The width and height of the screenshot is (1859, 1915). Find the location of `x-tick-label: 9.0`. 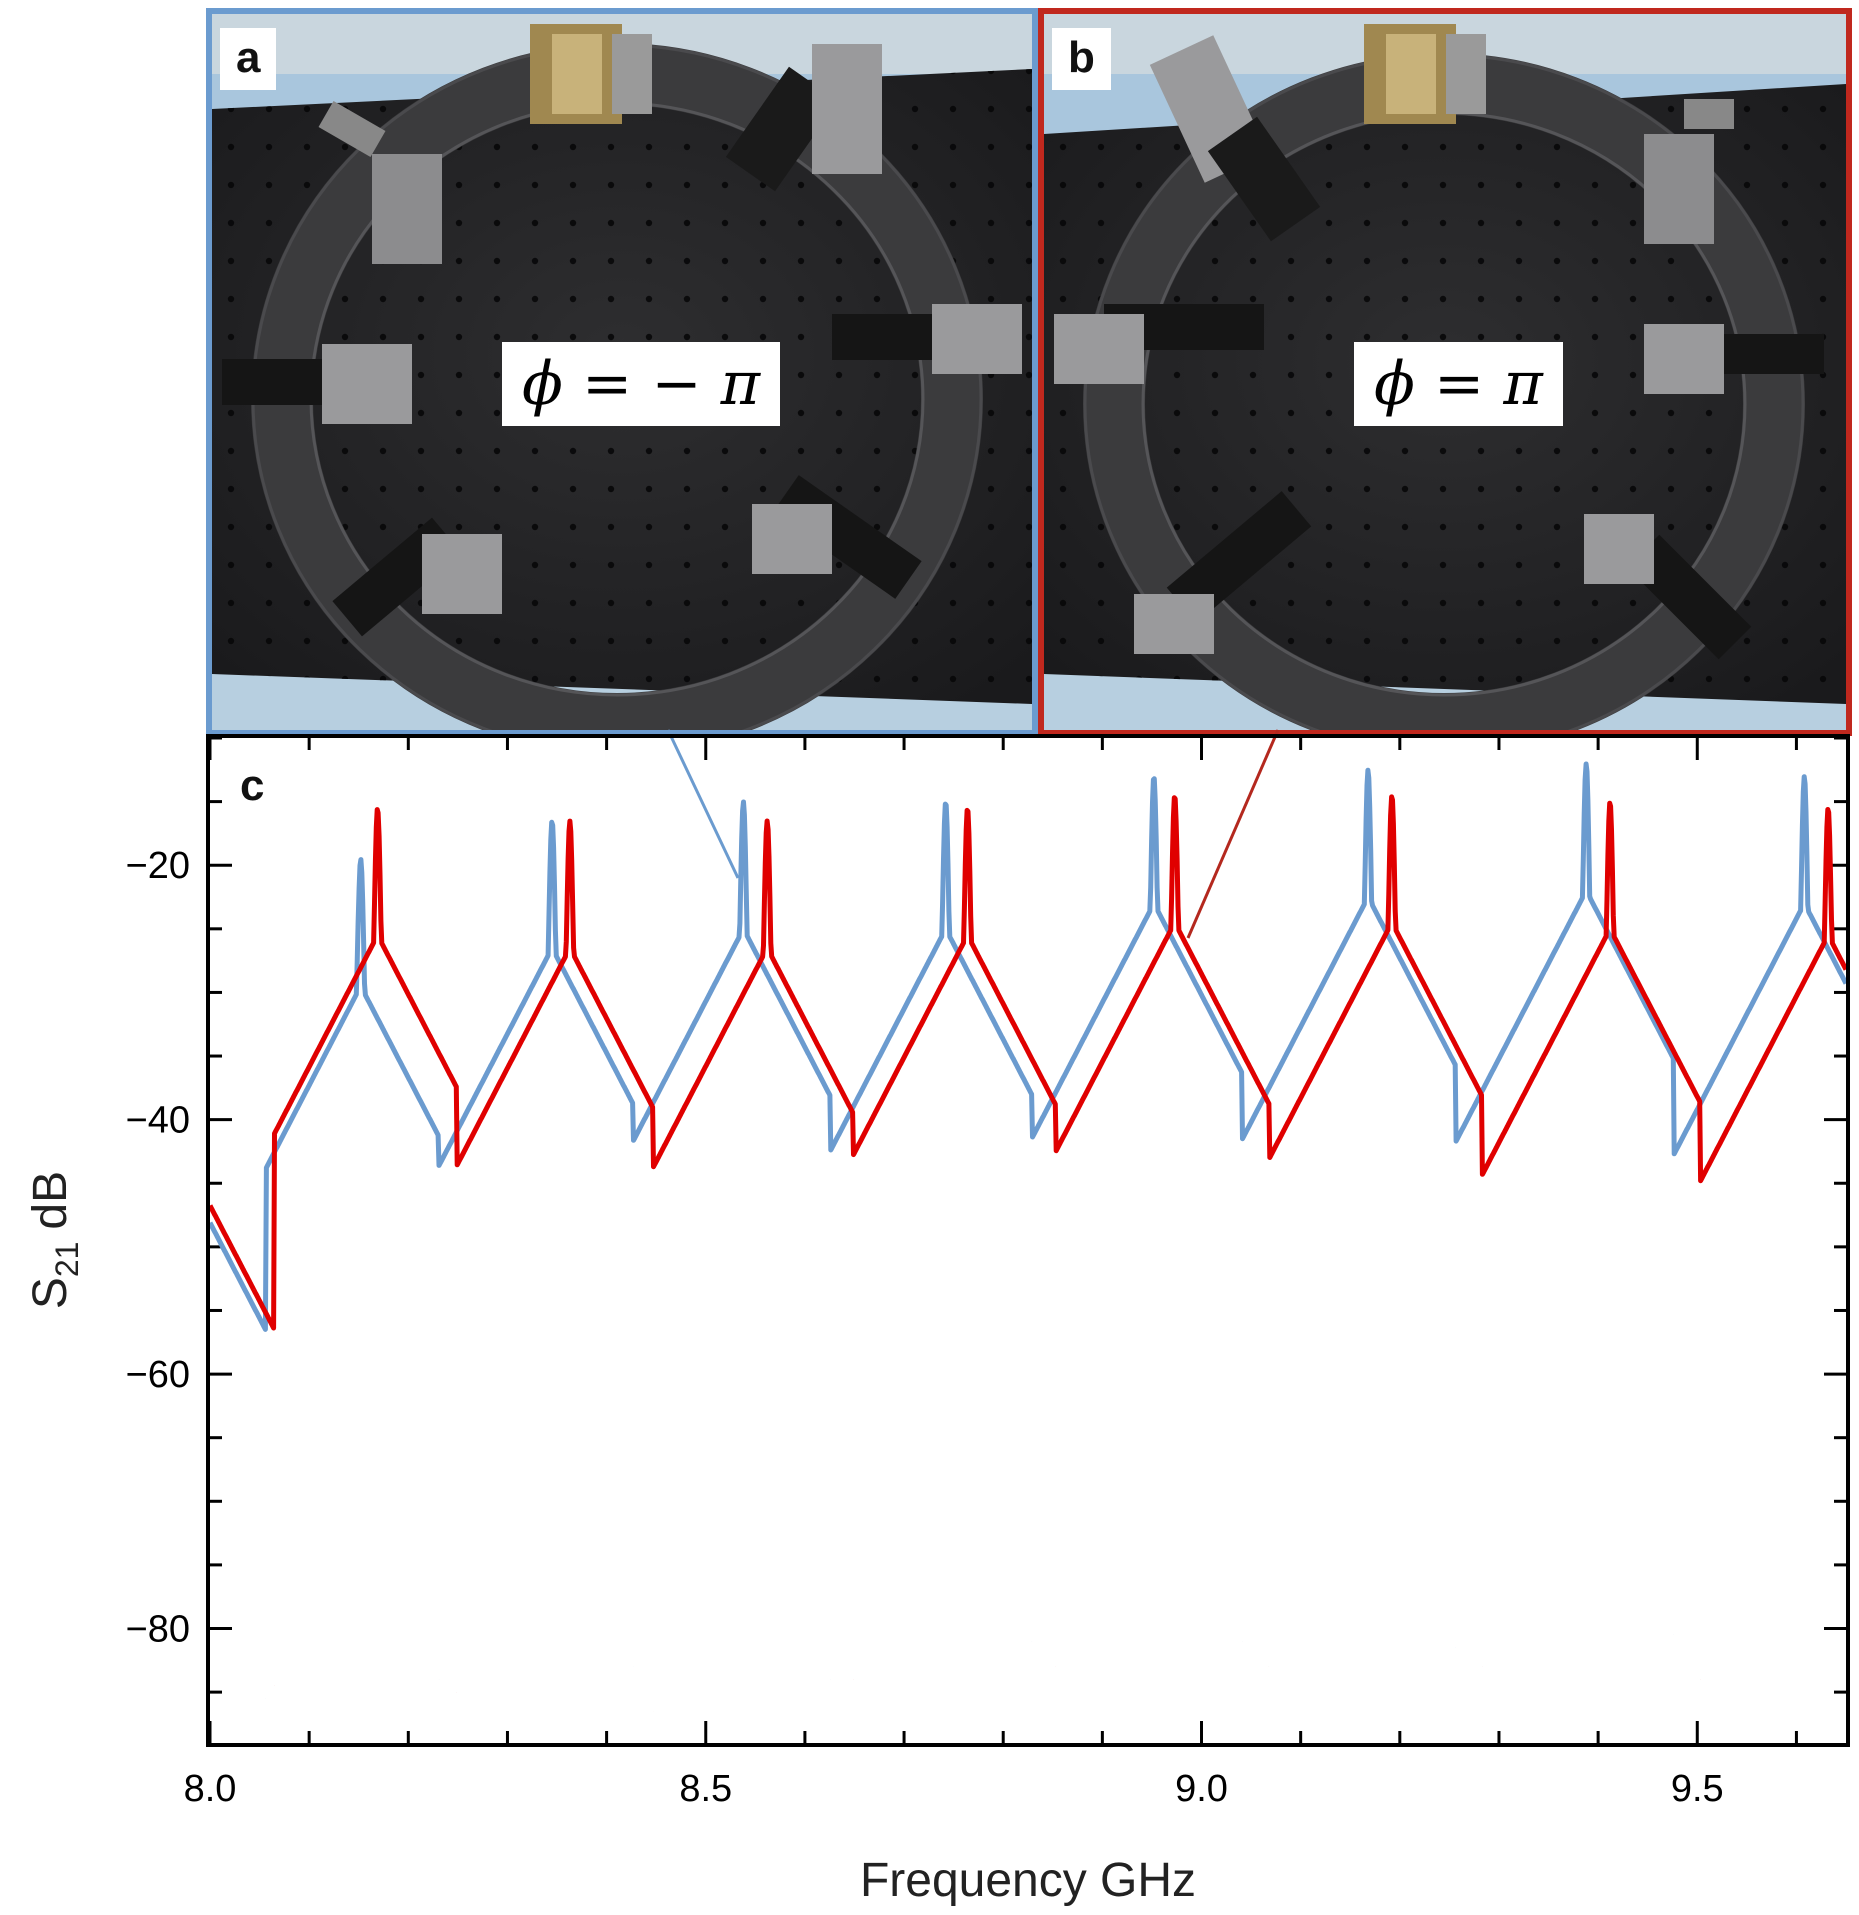

x-tick-label: 9.0 is located at coordinates (1201, 1789).